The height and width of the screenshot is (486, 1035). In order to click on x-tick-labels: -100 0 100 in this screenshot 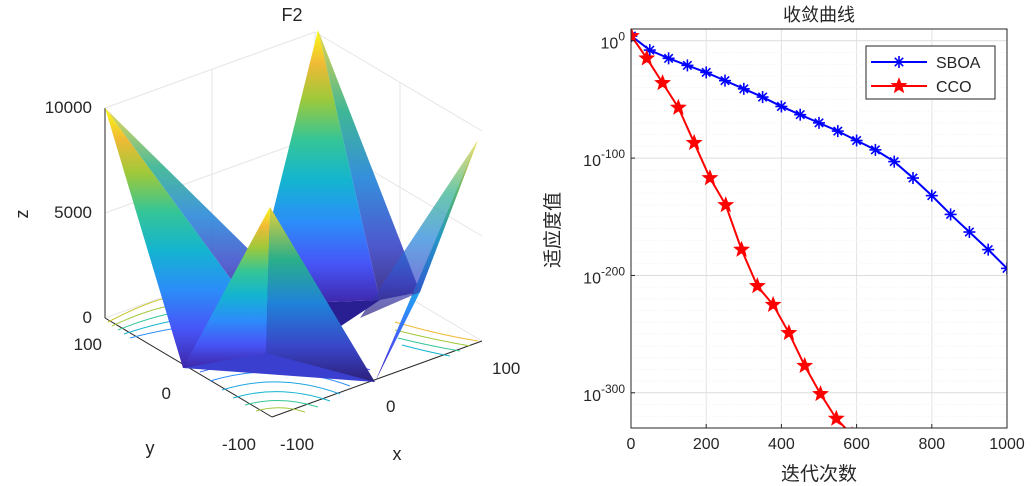, I will do `click(400, 406)`.